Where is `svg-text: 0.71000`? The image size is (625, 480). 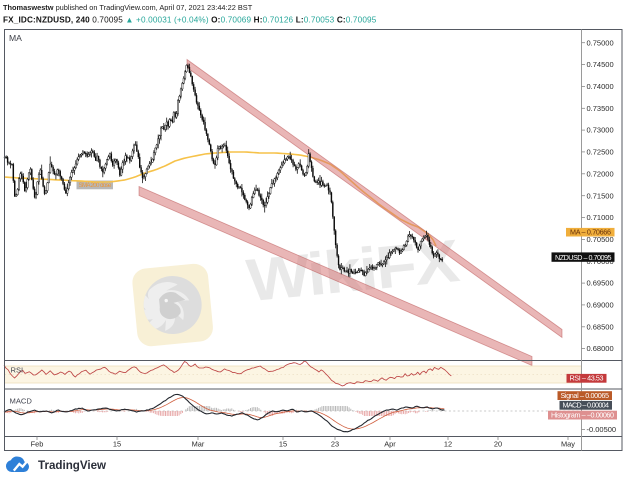
svg-text: 0.71000 is located at coordinates (600, 217).